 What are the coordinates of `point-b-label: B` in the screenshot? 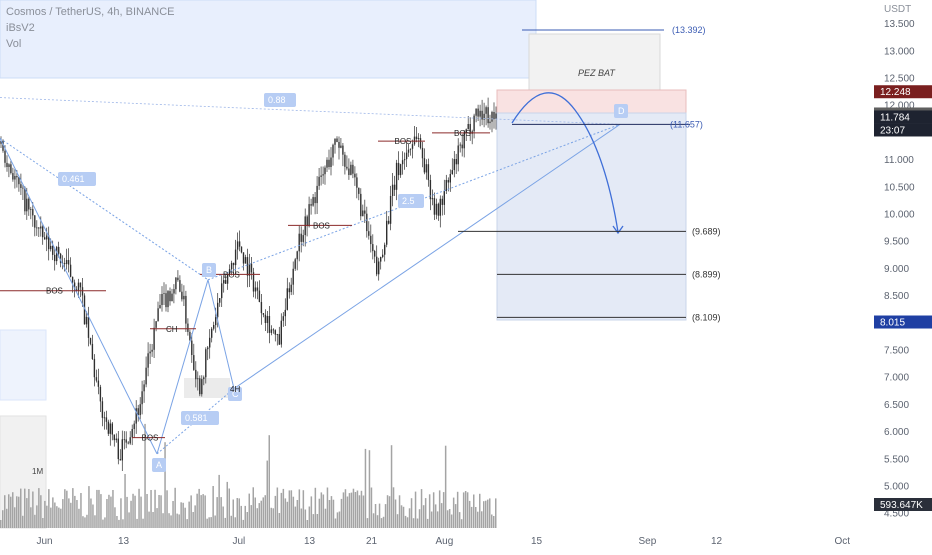 It's located at (209, 270).